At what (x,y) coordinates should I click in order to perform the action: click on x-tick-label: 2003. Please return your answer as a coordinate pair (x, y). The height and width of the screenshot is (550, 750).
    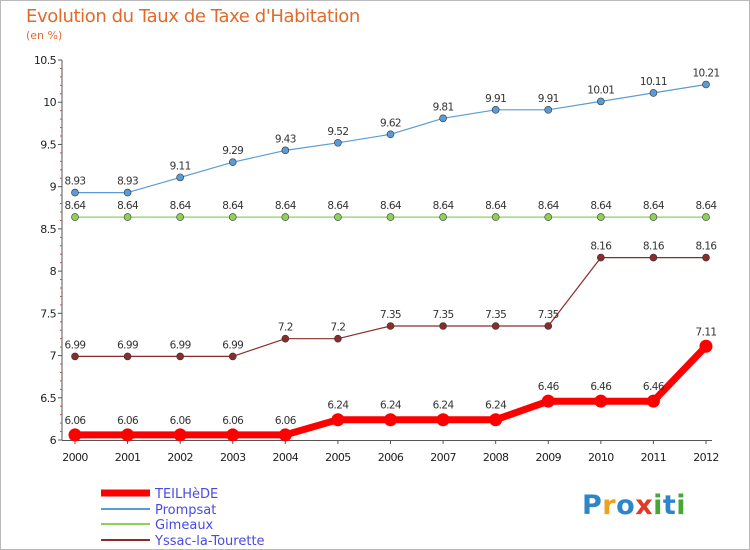
    Looking at the image, I should click on (233, 457).